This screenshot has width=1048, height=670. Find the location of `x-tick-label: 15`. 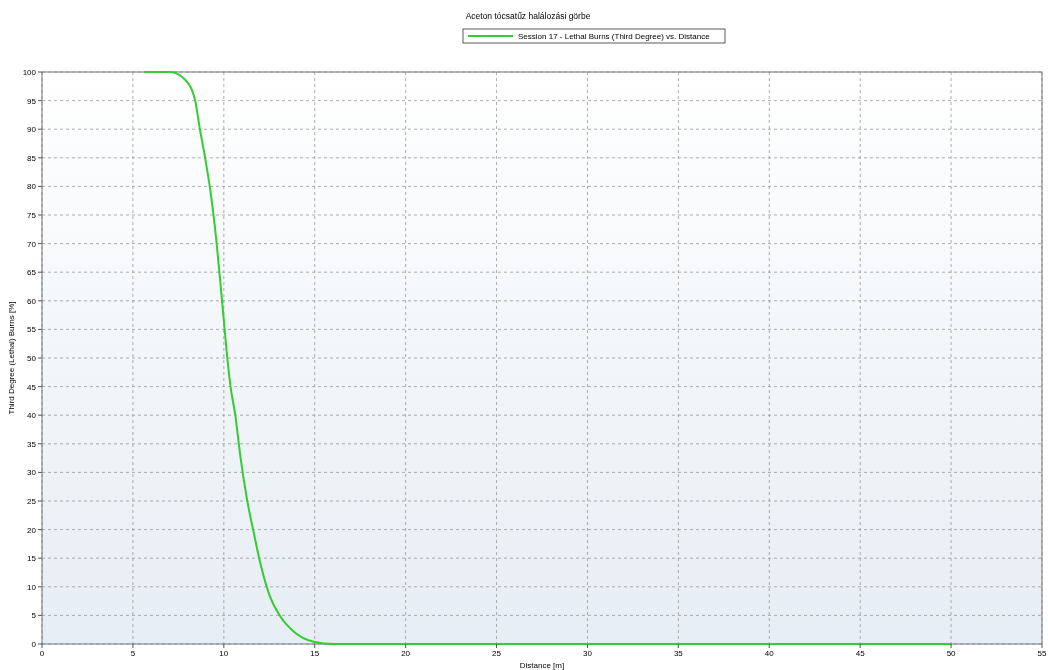

x-tick-label: 15 is located at coordinates (315, 653).